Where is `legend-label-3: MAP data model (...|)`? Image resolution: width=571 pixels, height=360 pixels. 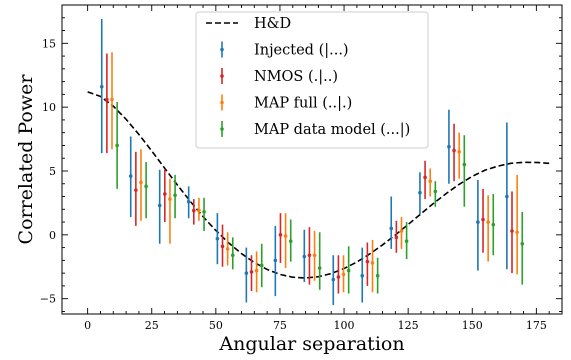 legend-label-3: MAP data model (...|) is located at coordinates (332, 130).